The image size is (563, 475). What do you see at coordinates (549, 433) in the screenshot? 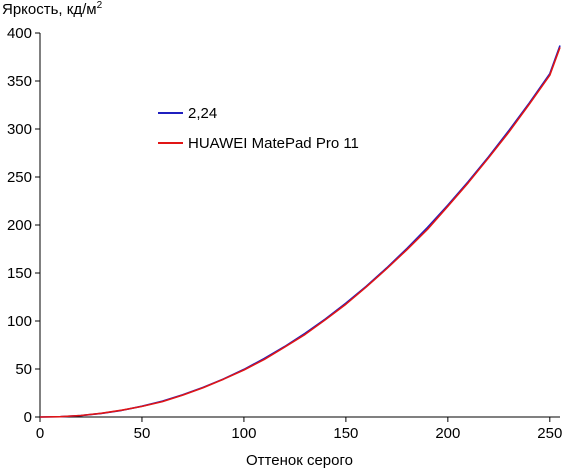
I see `x-tick-label: 250` at bounding box center [549, 433].